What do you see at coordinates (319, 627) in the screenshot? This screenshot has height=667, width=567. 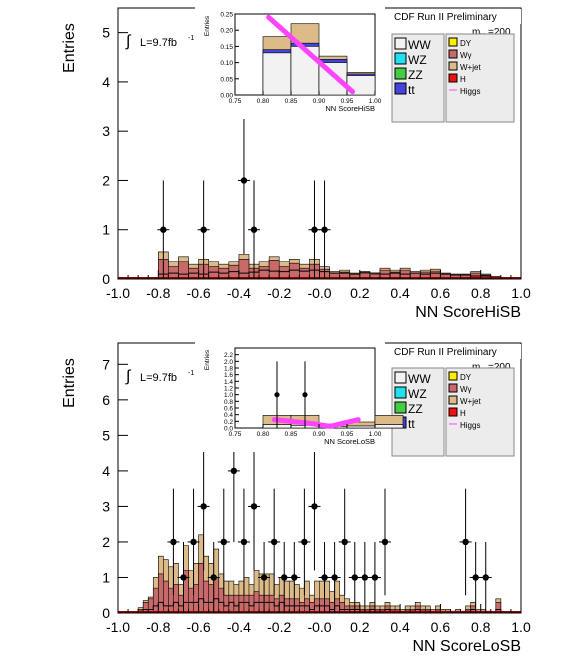 I see `x-tick-label: -0.0` at bounding box center [319, 627].